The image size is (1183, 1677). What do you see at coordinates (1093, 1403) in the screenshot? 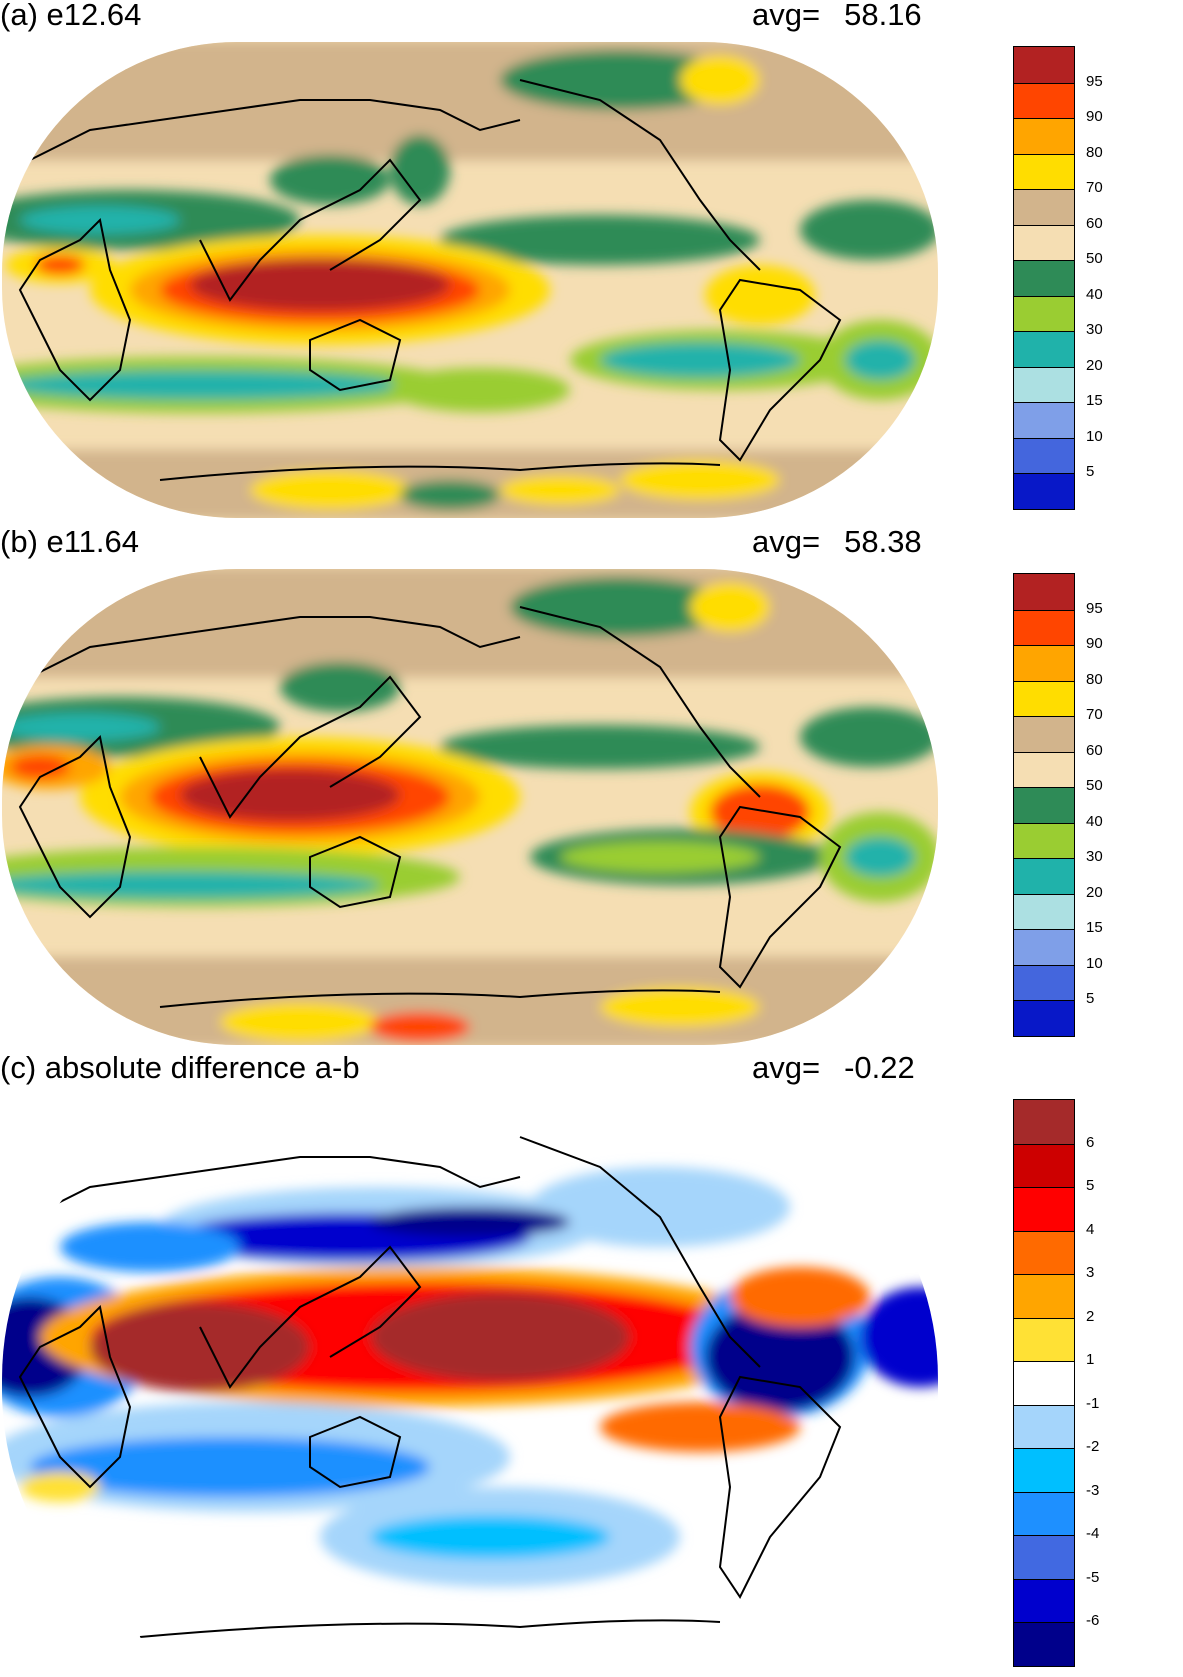
I see `colorbar-tick-label: -1` at bounding box center [1093, 1403].